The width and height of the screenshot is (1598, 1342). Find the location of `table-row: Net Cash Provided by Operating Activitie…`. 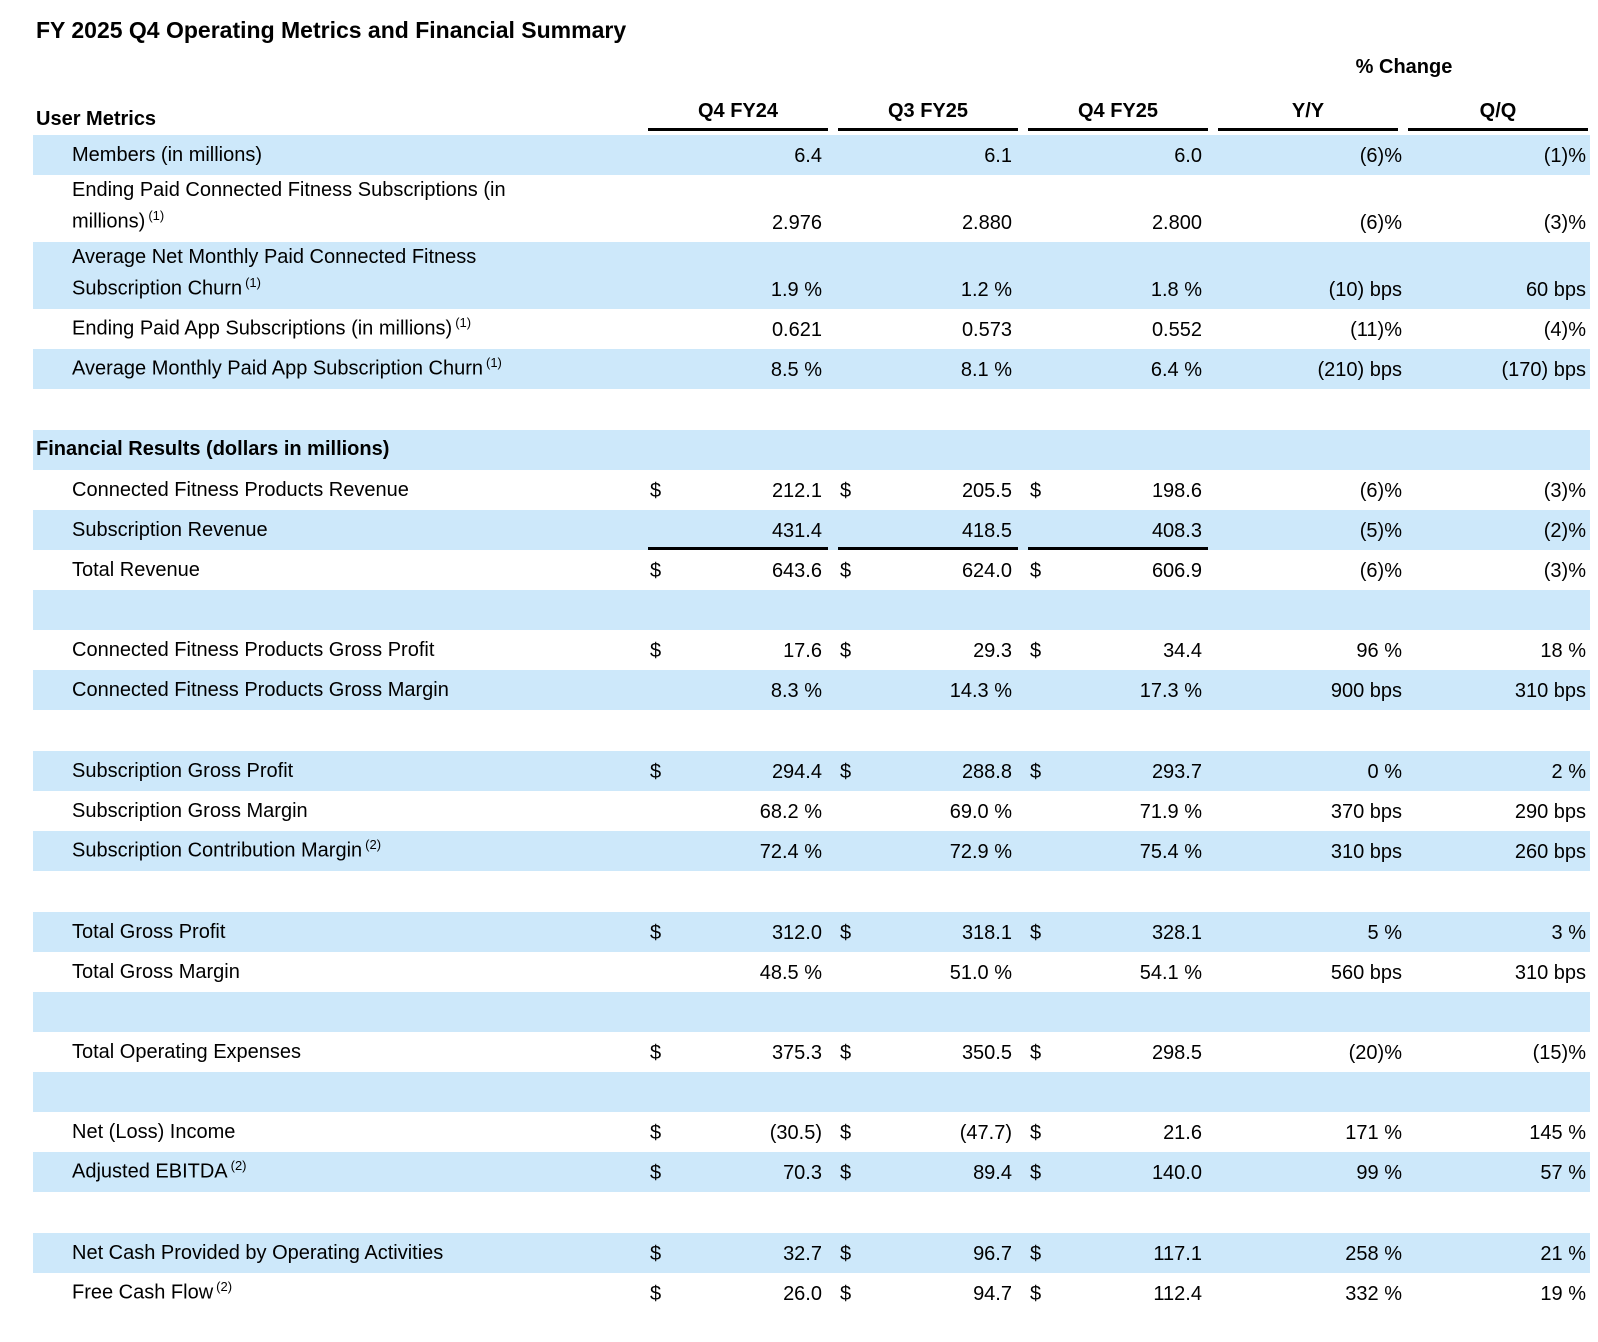

table-row: Net Cash Provided by Operating Activitie… is located at coordinates (811, 1253).